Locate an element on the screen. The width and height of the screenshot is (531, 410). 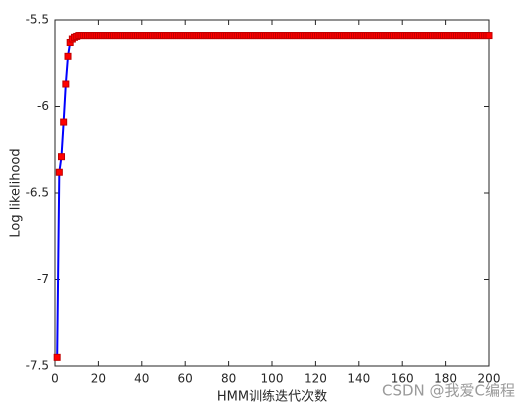
x-tick-label: 40 is located at coordinates (141, 379).